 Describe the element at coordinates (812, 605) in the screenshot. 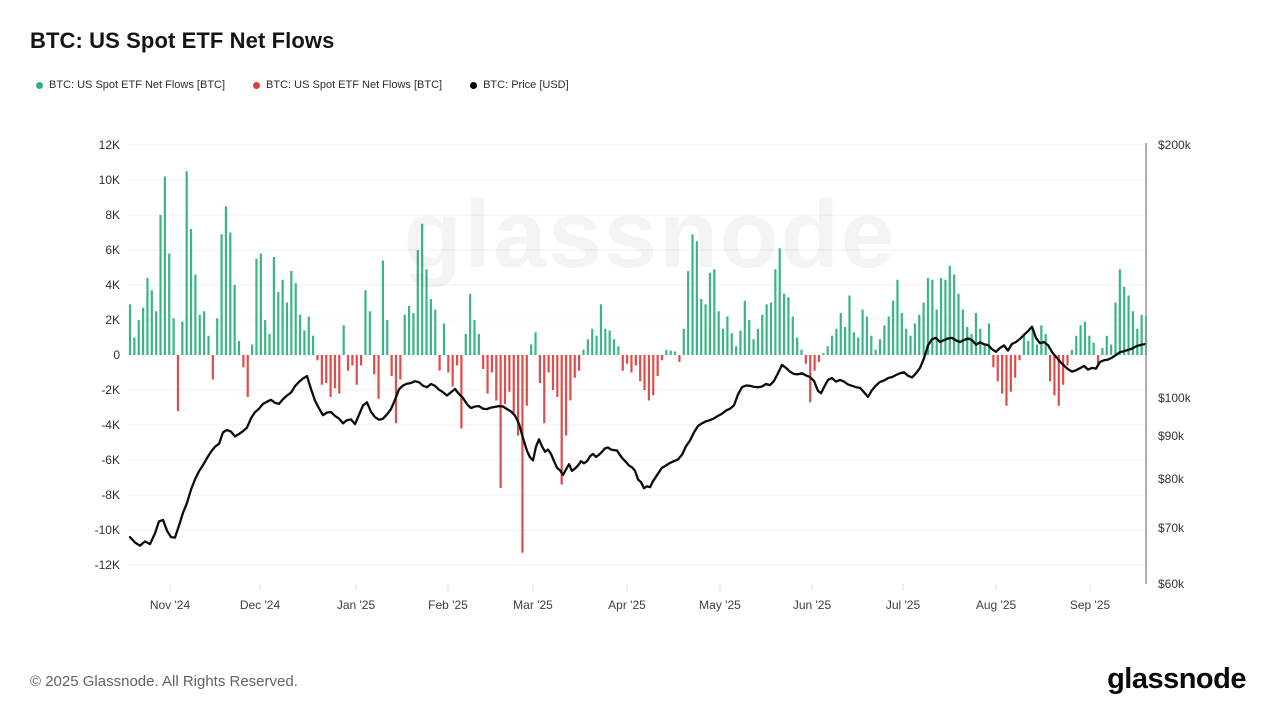

I see `x-axis-month-label: Jun '25` at that location.